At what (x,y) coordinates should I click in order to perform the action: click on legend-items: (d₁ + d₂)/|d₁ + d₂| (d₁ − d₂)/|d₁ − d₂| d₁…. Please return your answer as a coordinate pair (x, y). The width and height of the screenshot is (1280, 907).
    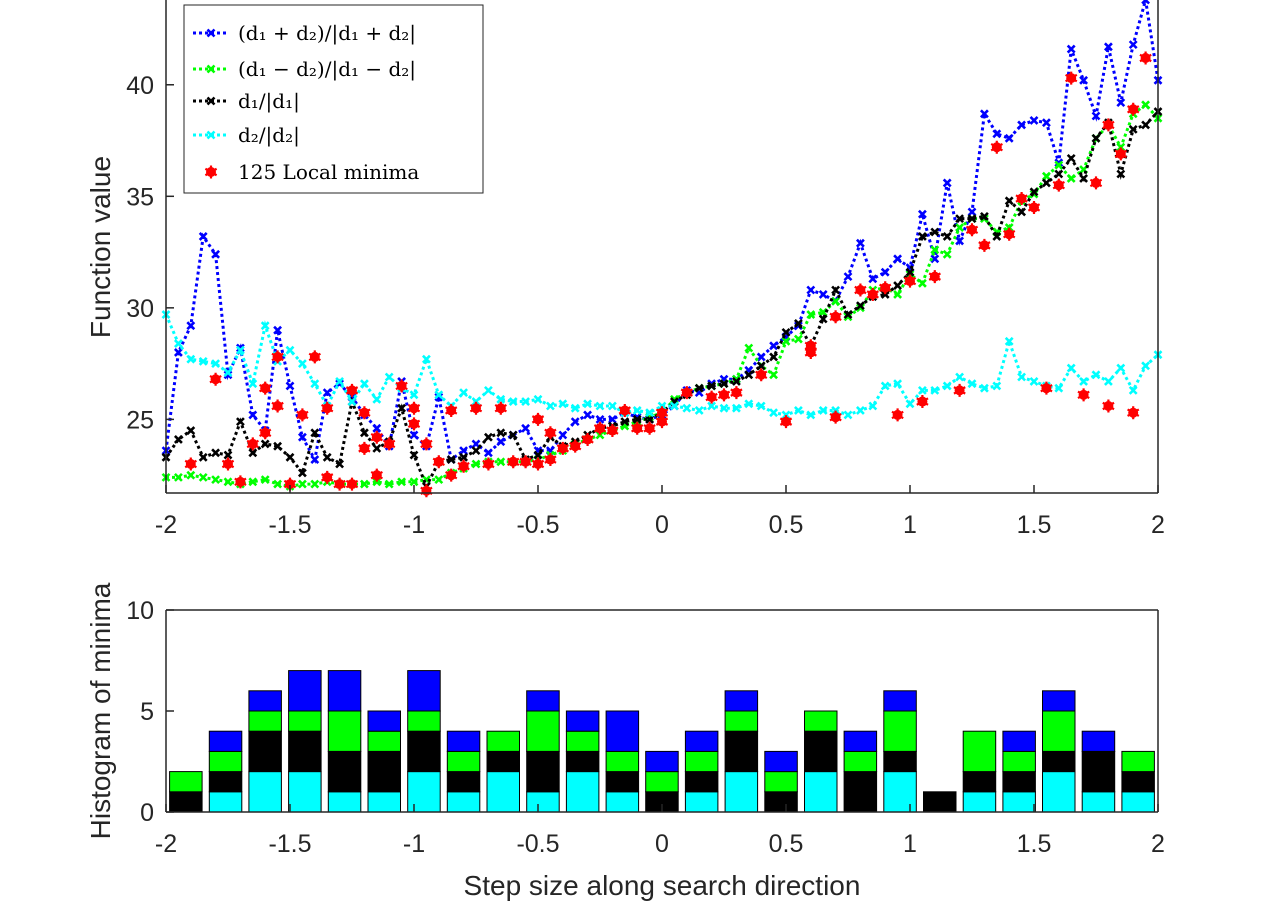
    Looking at the image, I should click on (306, 102).